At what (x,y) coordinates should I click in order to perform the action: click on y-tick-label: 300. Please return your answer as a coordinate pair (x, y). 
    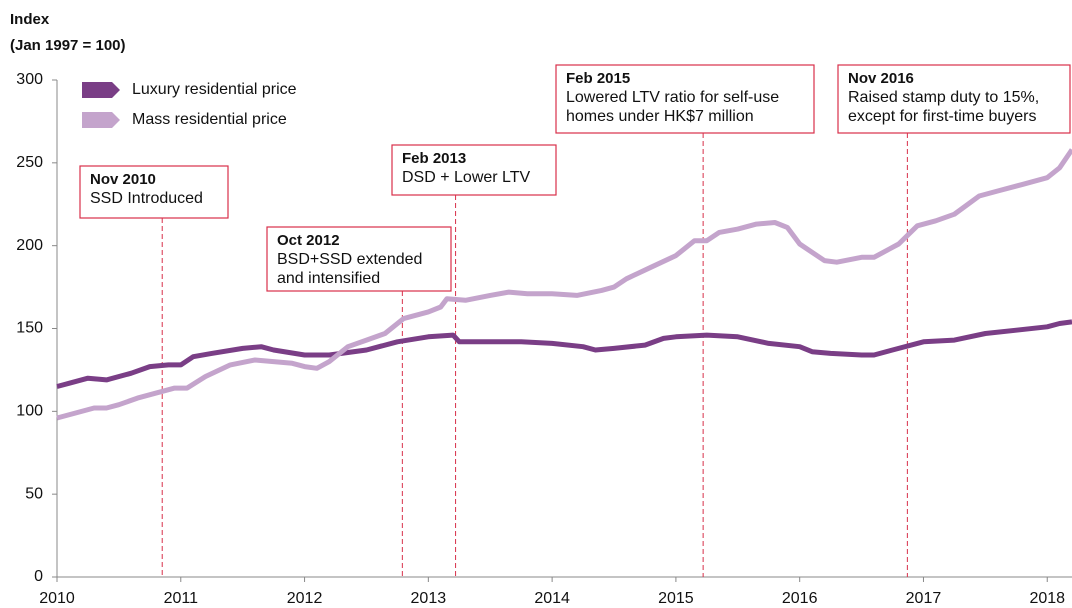
    Looking at the image, I should click on (29, 79).